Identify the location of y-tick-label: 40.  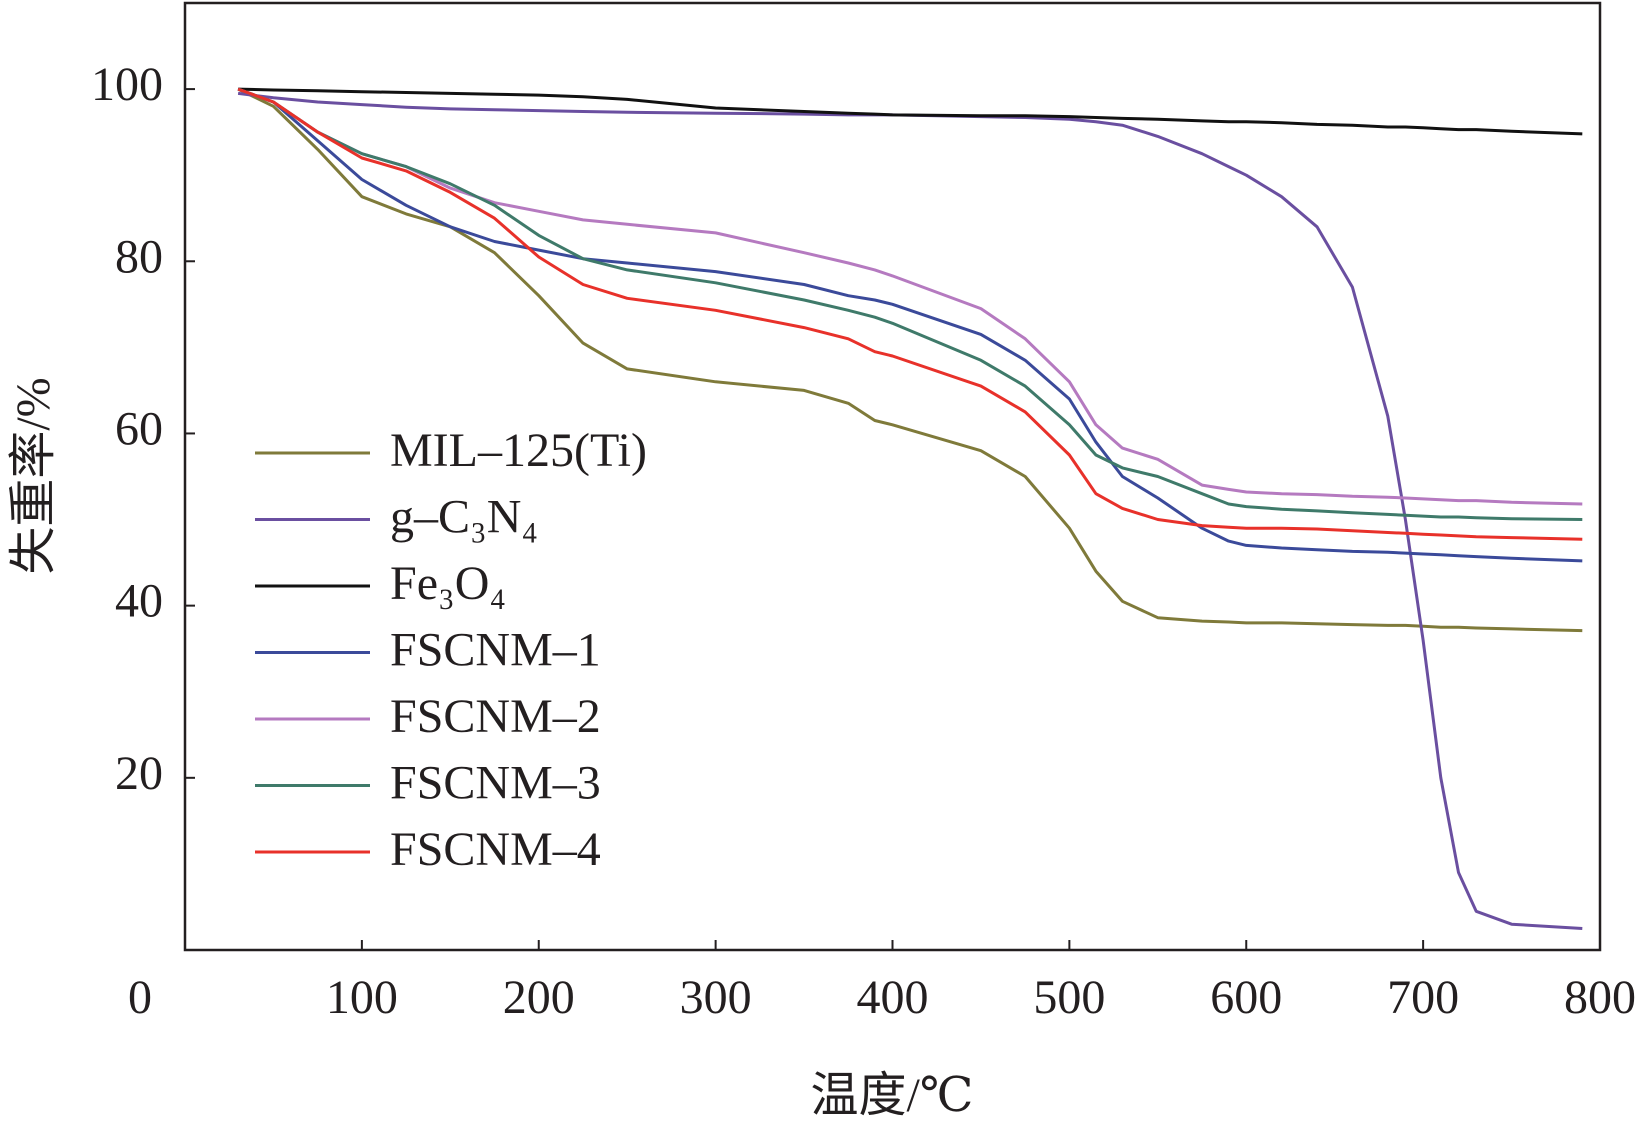
(139, 601).